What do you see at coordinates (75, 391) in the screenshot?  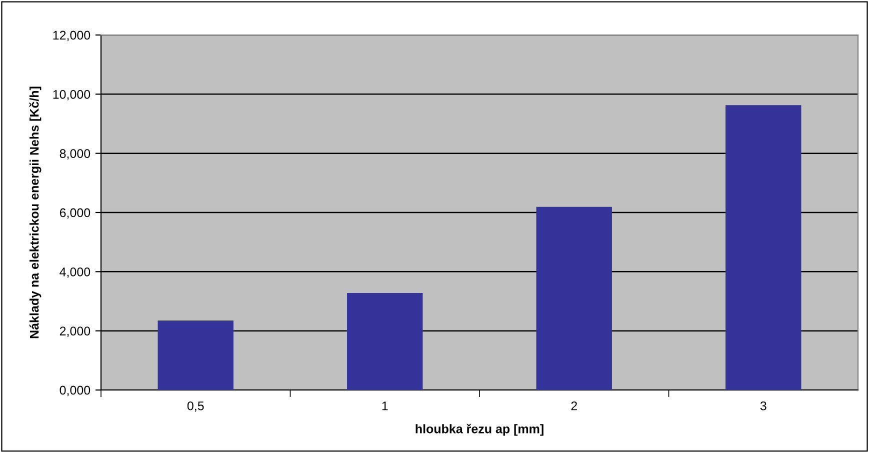 I see `y-tick-label: 0,000` at bounding box center [75, 391].